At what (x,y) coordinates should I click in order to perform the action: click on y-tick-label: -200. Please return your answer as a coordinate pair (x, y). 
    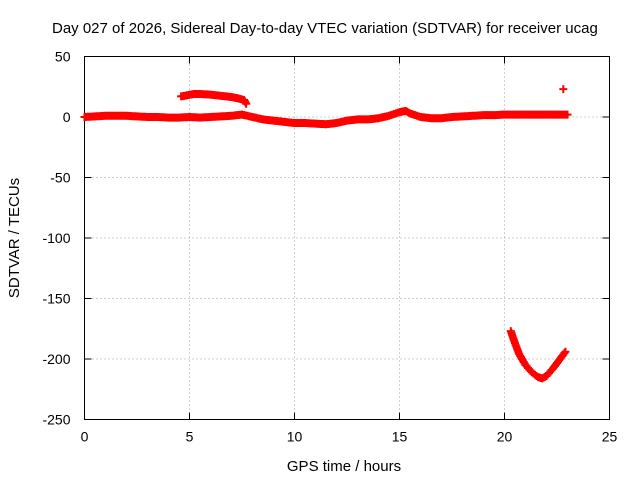
    Looking at the image, I should click on (56, 359).